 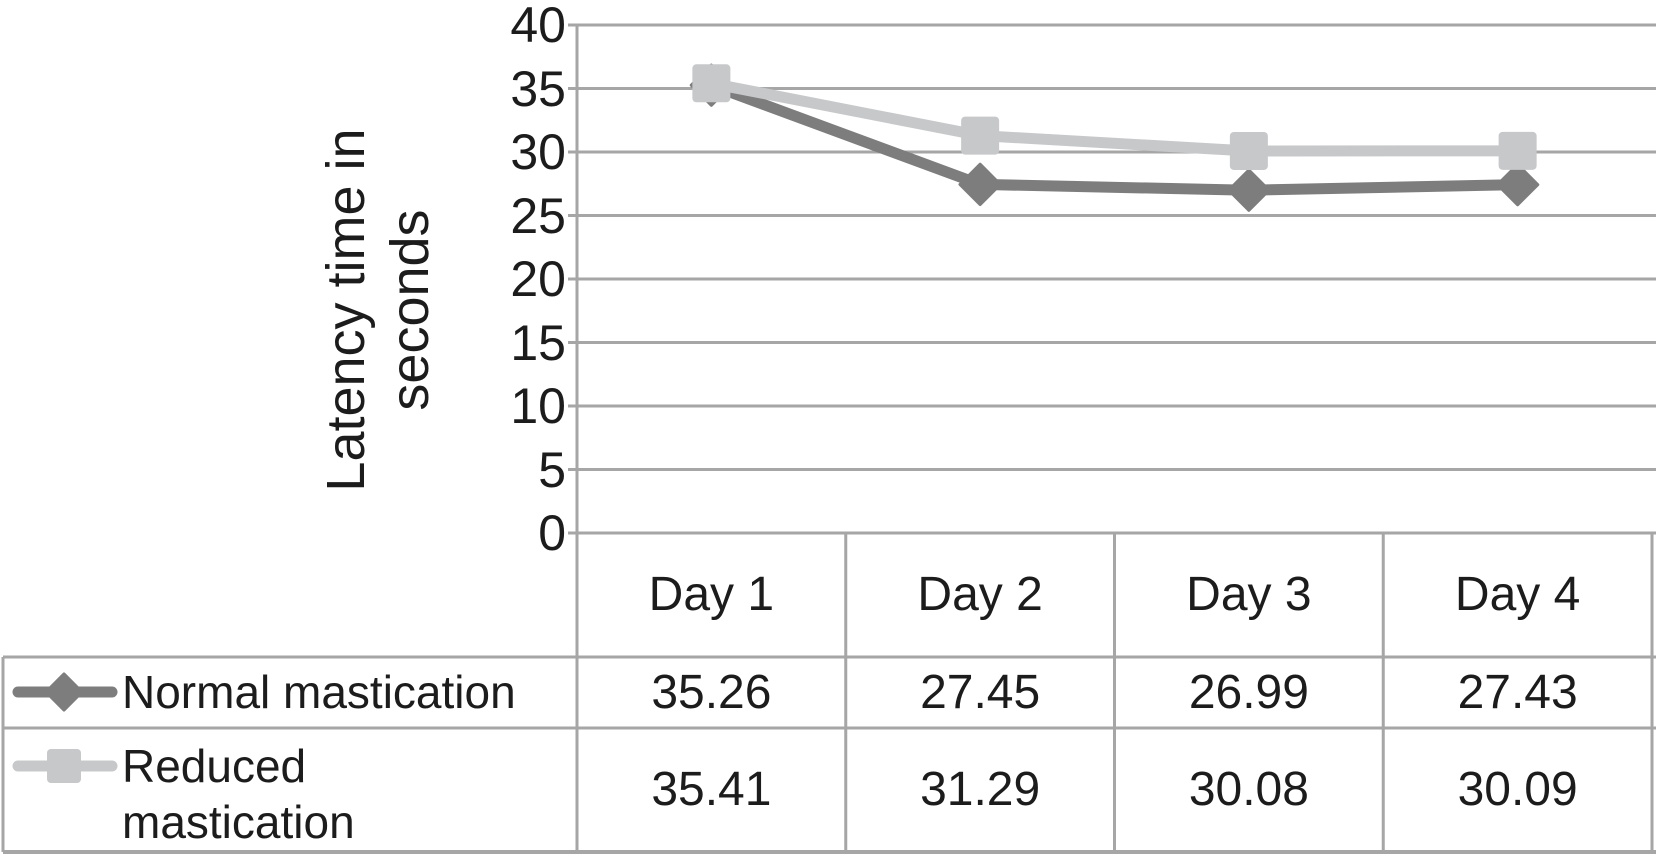 I want to click on value-cell: 30.08, so click(x=1248, y=789).